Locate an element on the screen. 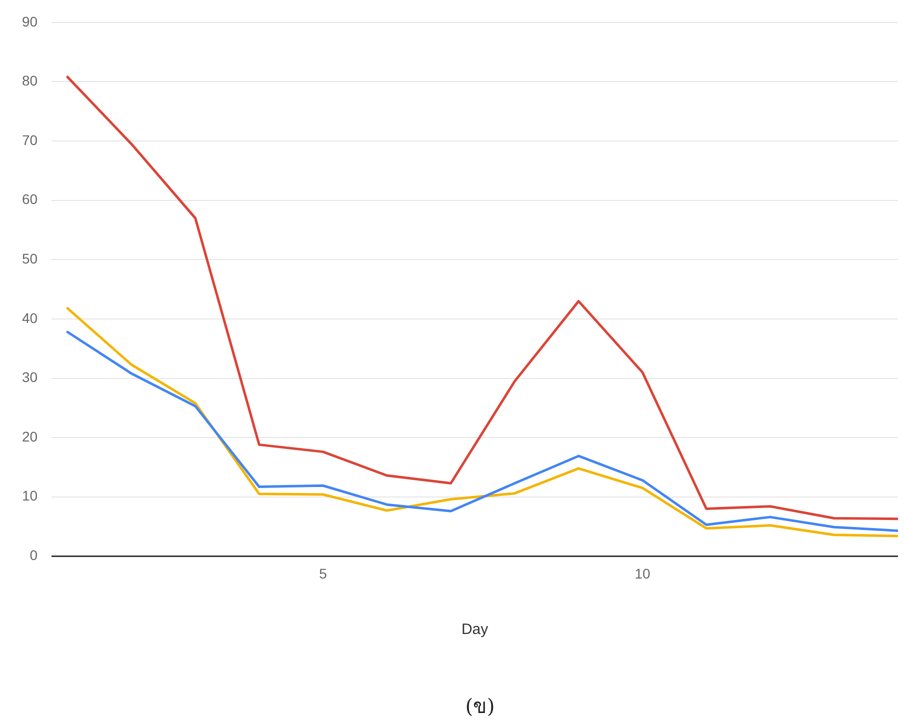 The width and height of the screenshot is (904, 723). y-tick-label: 50 is located at coordinates (30, 258).